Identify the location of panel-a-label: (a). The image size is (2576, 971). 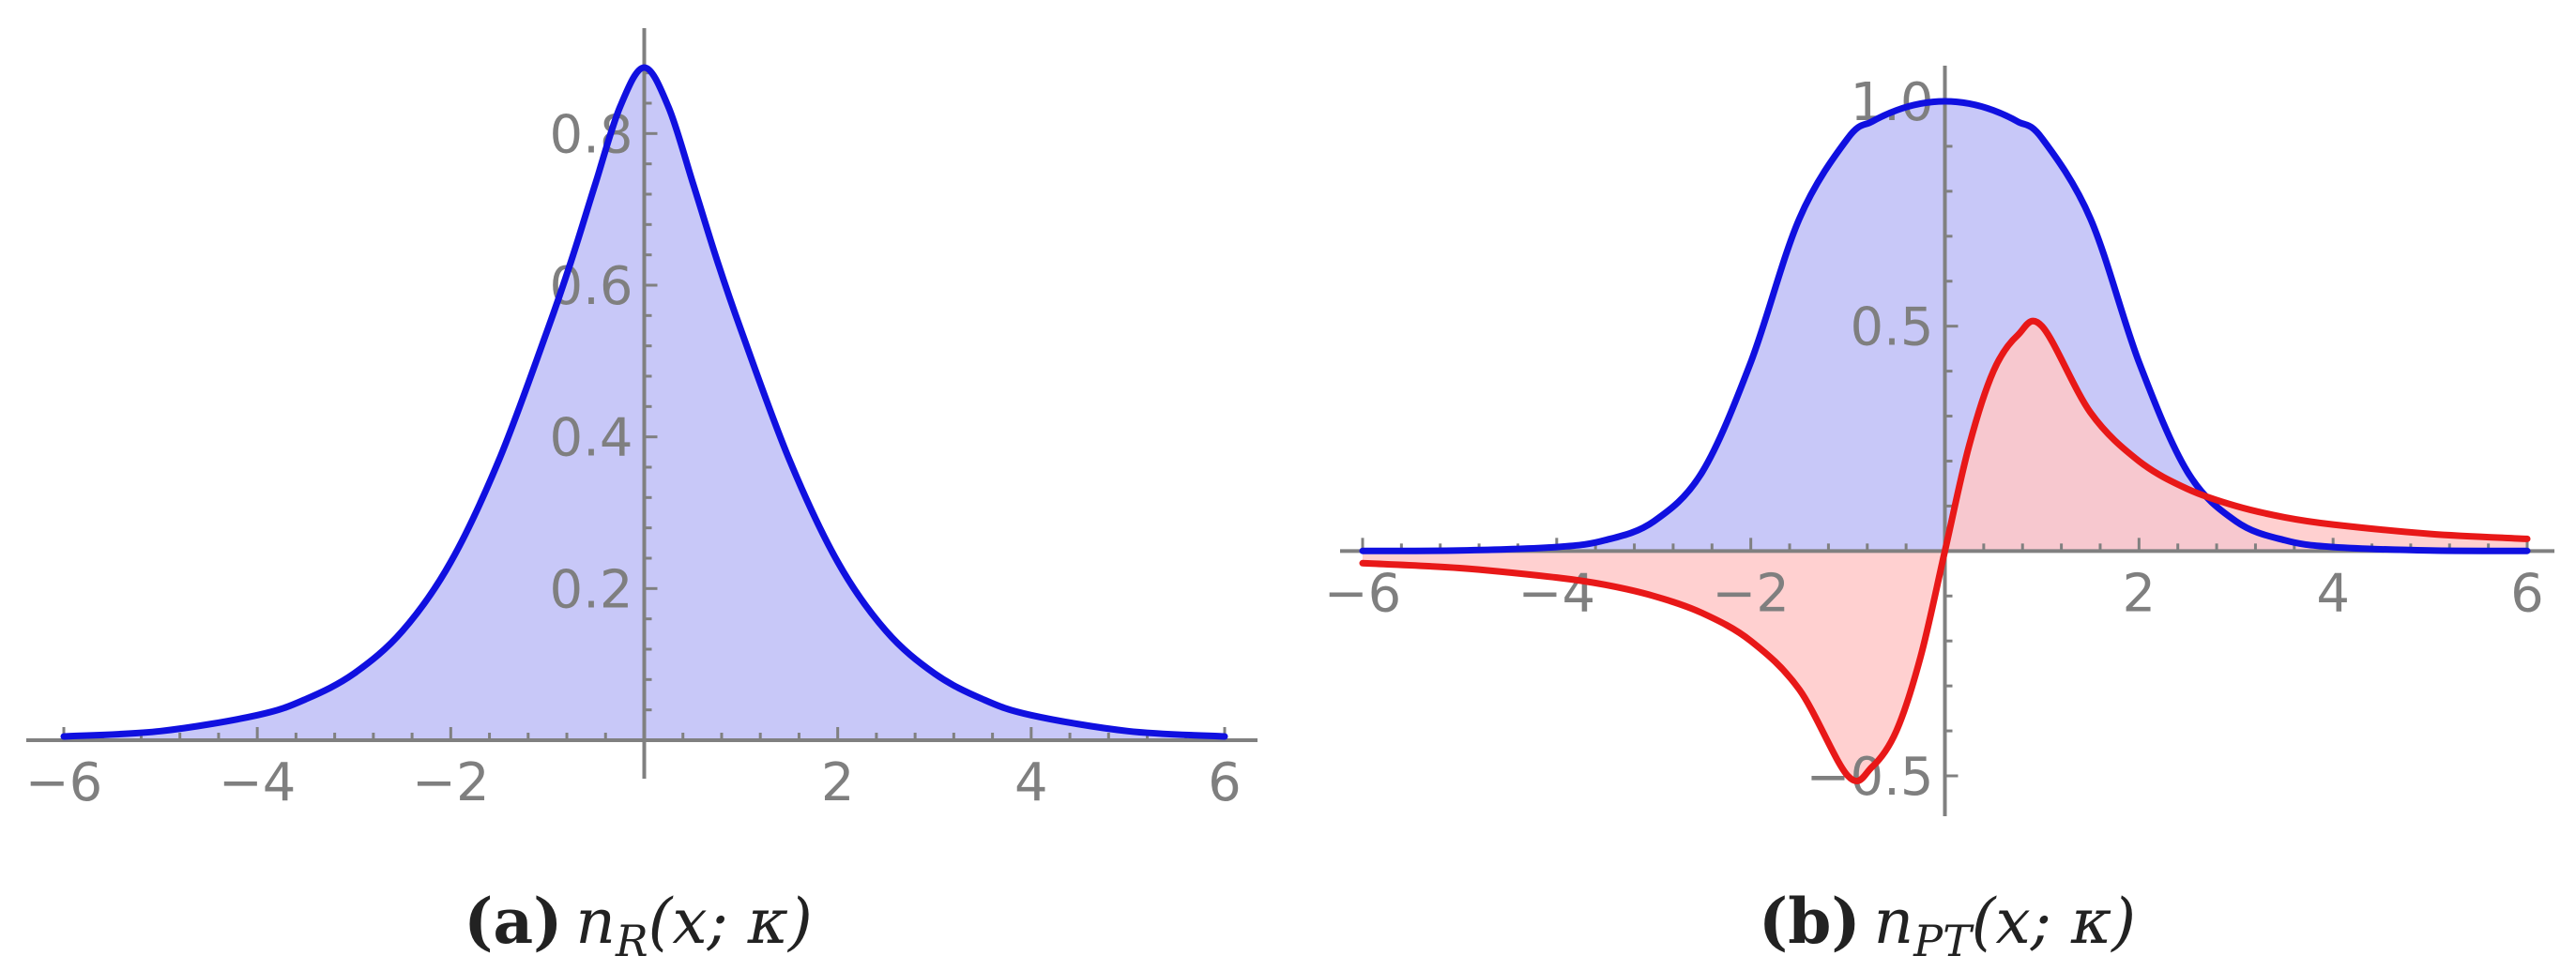
(513, 921).